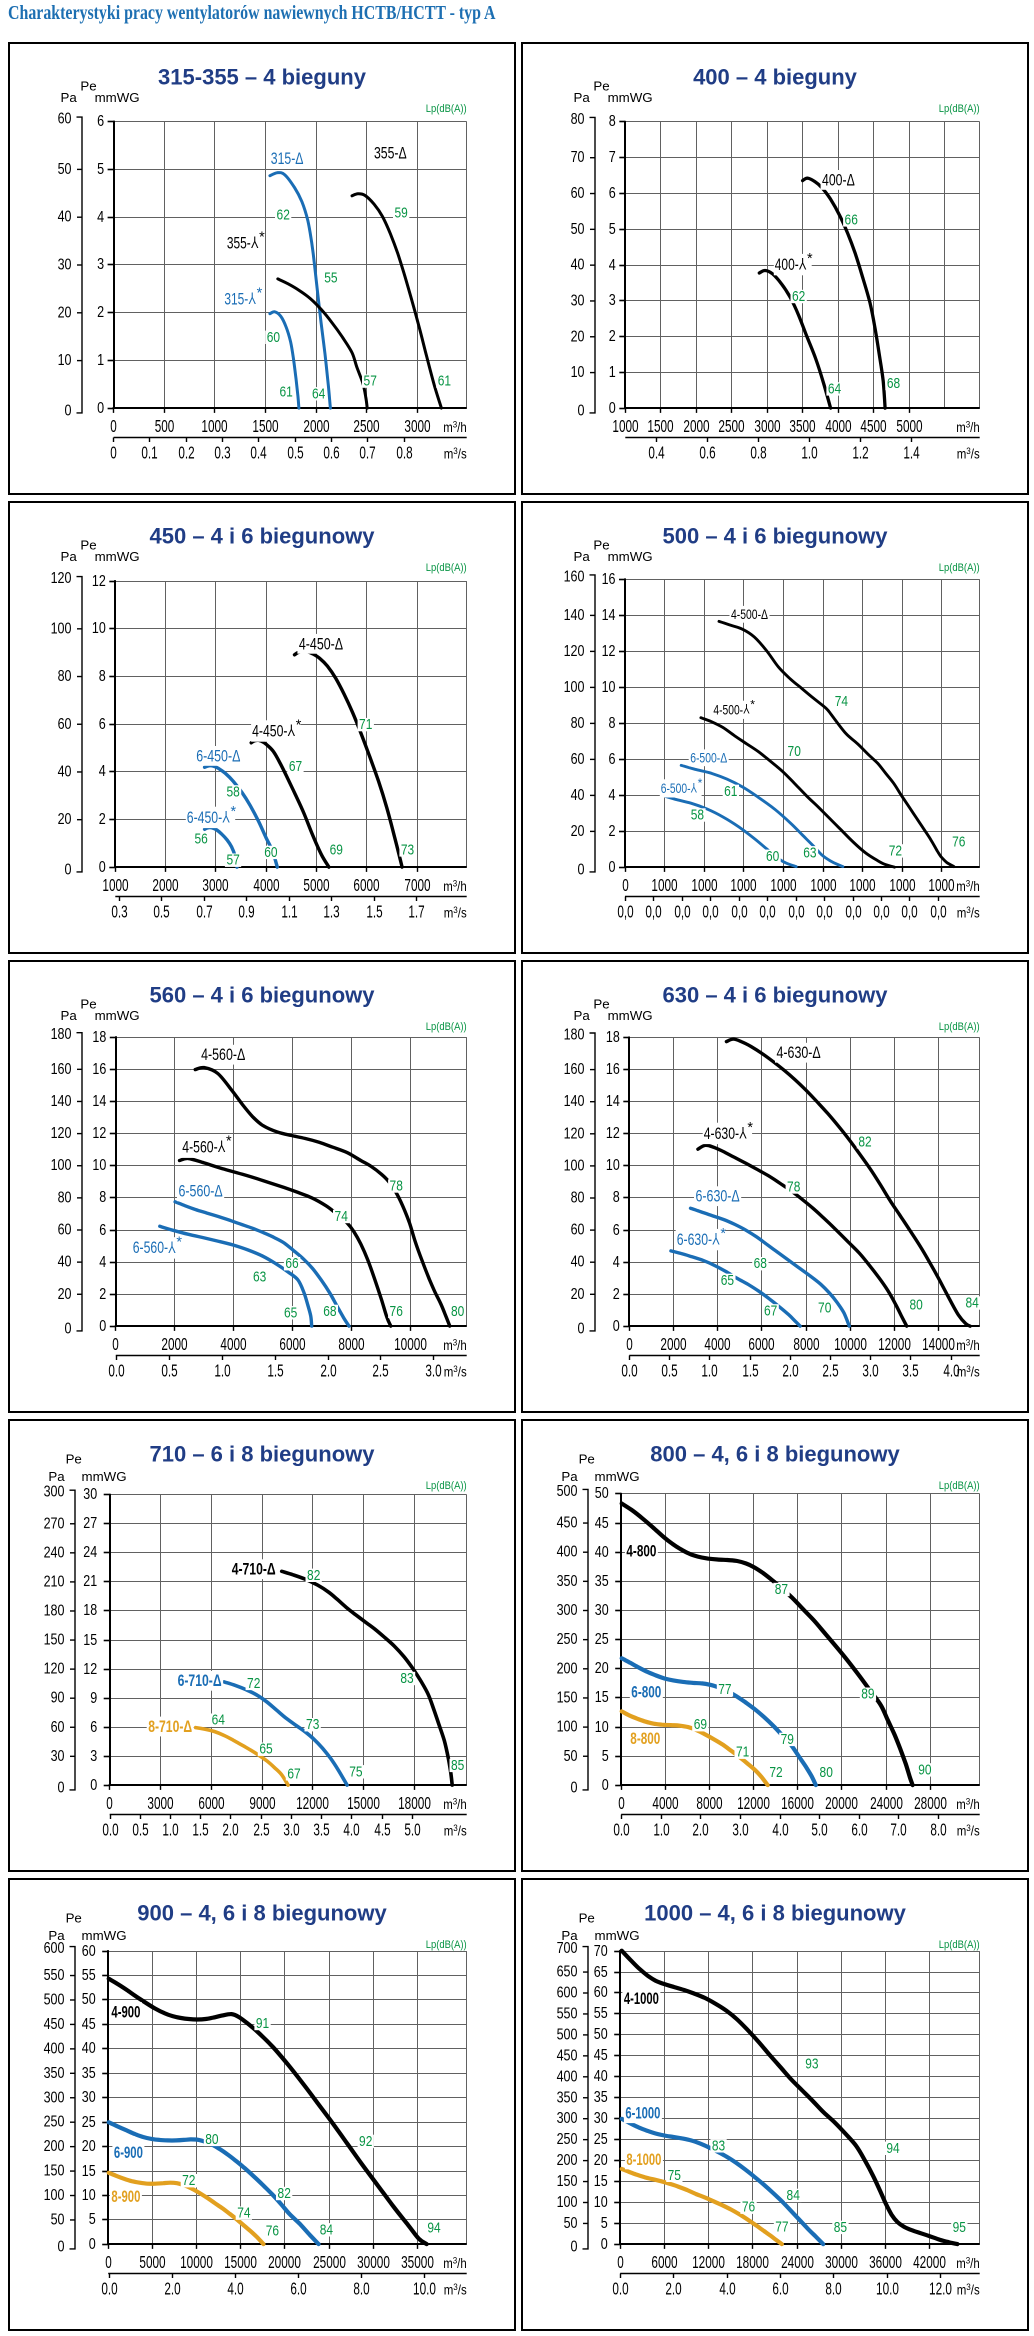 Image resolution: width=1034 pixels, height=2336 pixels. Describe the element at coordinates (696, 426) in the screenshot. I see `svg-text: 2000` at that location.